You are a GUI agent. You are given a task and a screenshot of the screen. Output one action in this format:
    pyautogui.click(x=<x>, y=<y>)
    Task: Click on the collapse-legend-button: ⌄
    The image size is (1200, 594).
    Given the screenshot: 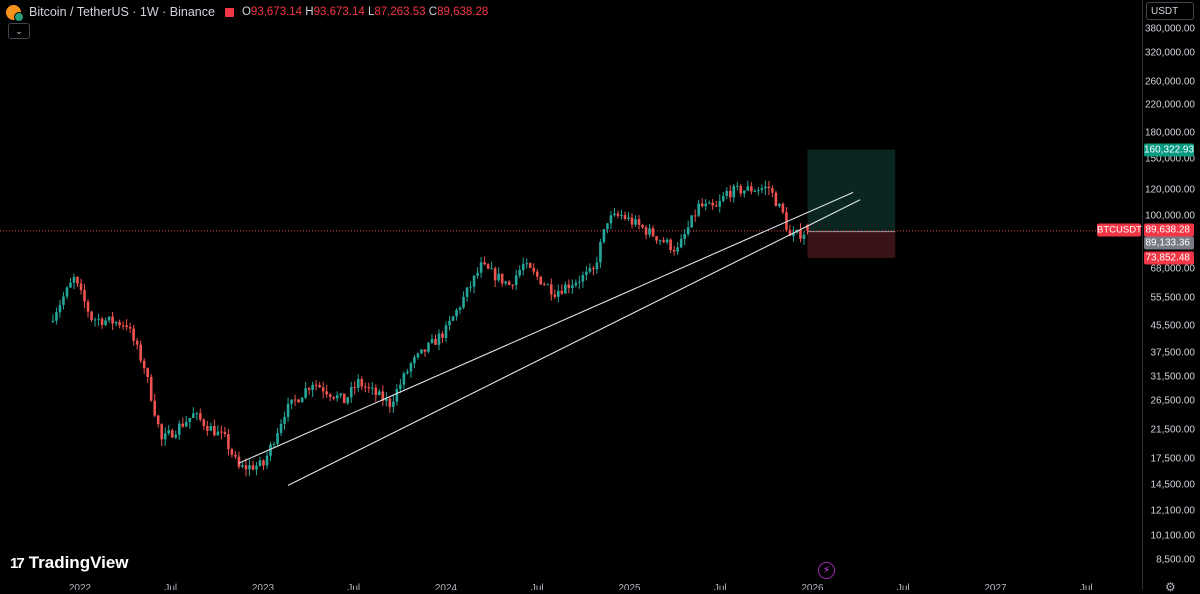 What is the action you would take?
    pyautogui.click(x=19, y=31)
    